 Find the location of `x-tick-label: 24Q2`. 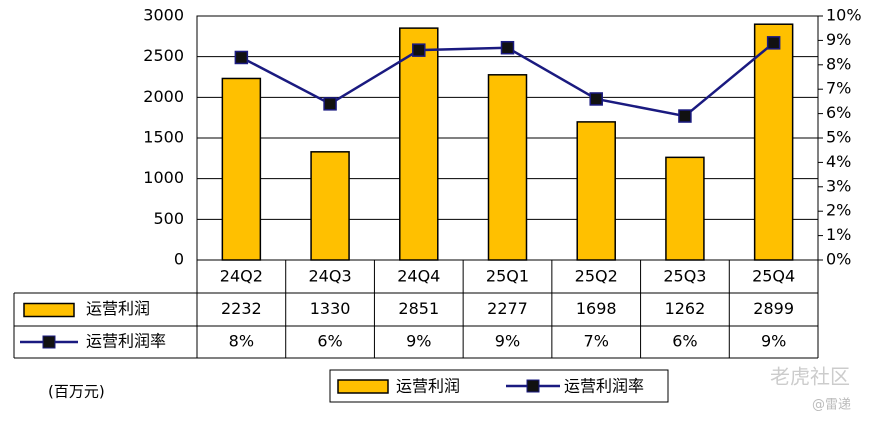

x-tick-label: 24Q2 is located at coordinates (241, 276).